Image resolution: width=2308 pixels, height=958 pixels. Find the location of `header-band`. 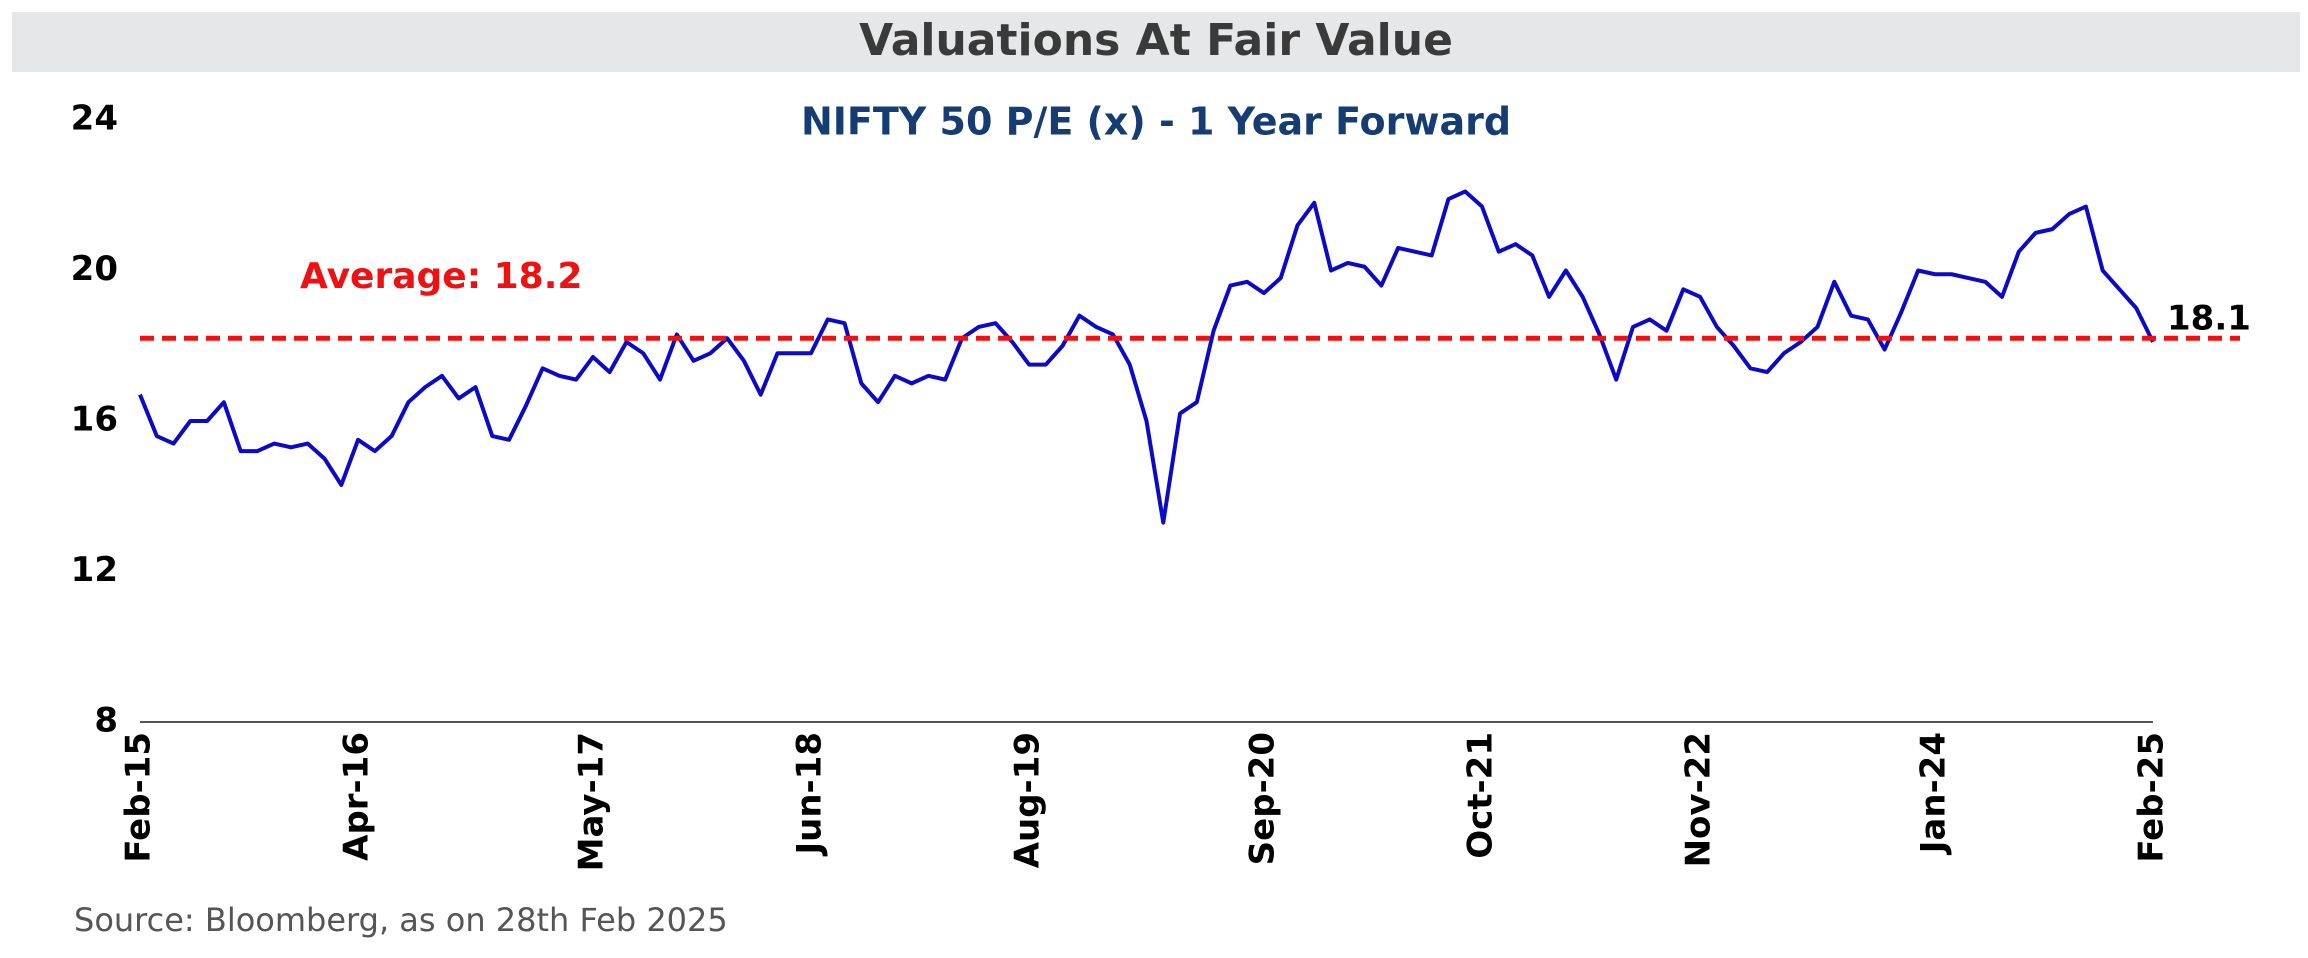

header-band is located at coordinates (1156, 42).